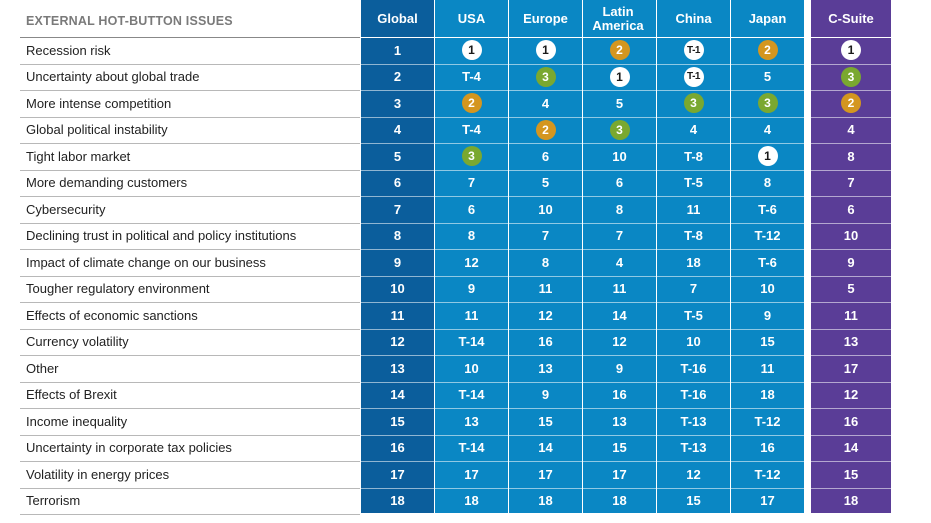 This screenshot has width=931, height=523. Describe the element at coordinates (99, 103) in the screenshot. I see `row-label: More intense competition` at that location.